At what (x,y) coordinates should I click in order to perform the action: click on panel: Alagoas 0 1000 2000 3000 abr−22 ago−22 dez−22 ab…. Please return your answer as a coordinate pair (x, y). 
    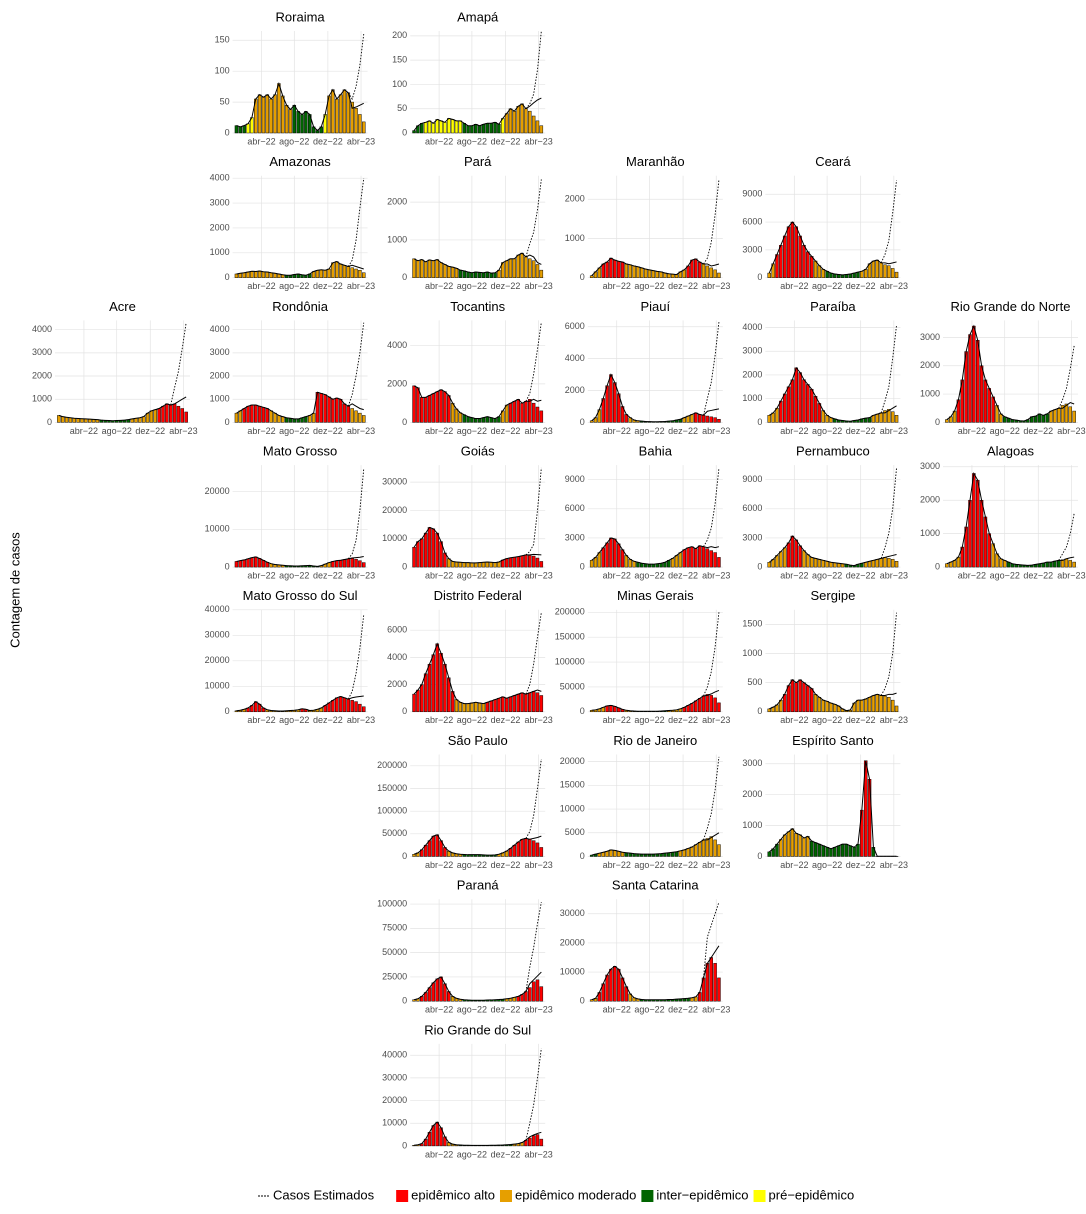
    Looking at the image, I should click on (1003, 512).